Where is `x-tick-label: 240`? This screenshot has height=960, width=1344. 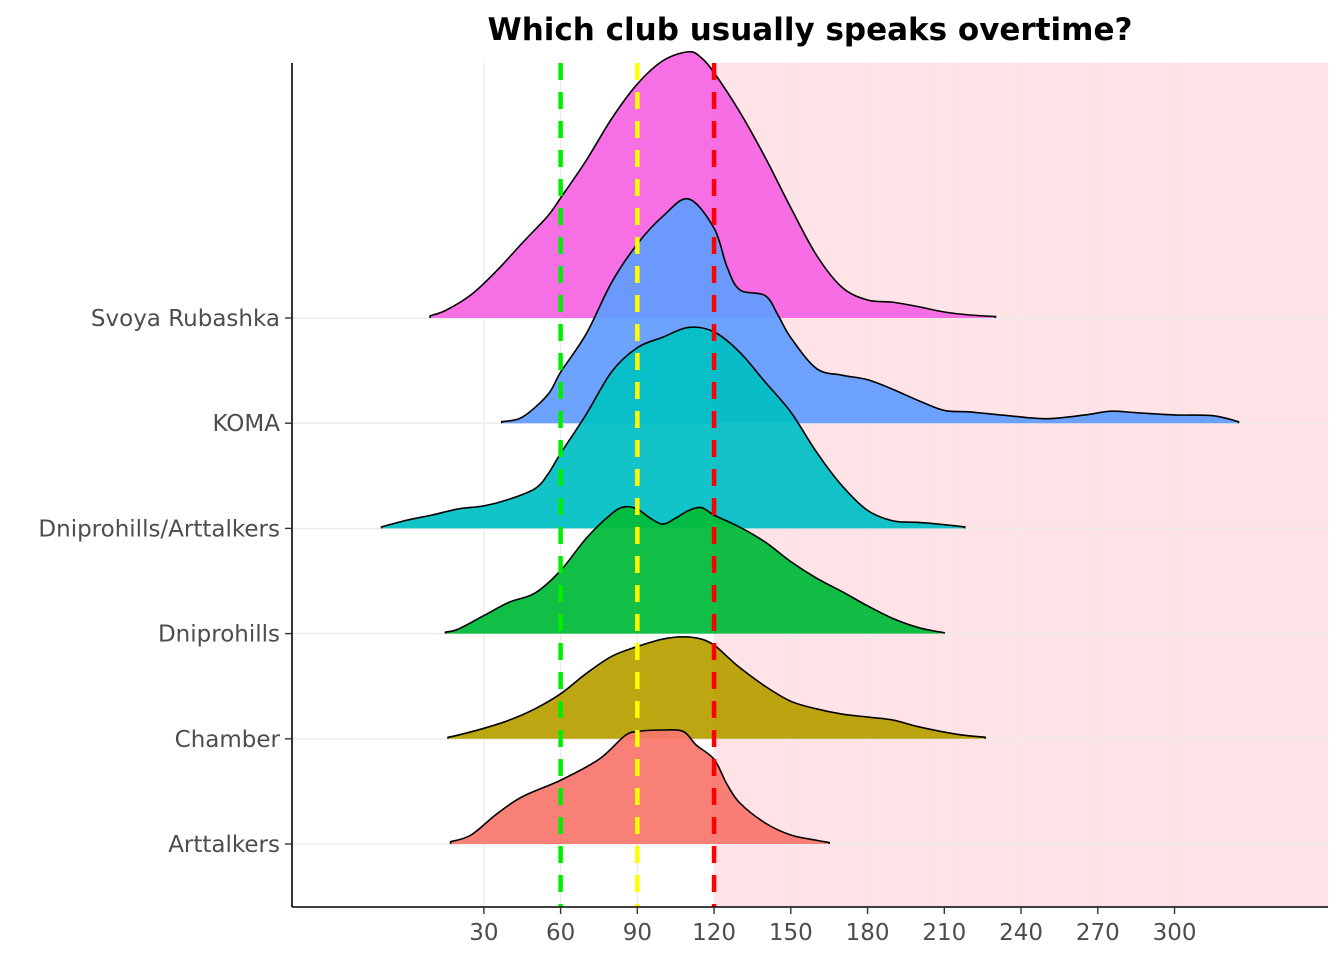 x-tick-label: 240 is located at coordinates (1021, 933).